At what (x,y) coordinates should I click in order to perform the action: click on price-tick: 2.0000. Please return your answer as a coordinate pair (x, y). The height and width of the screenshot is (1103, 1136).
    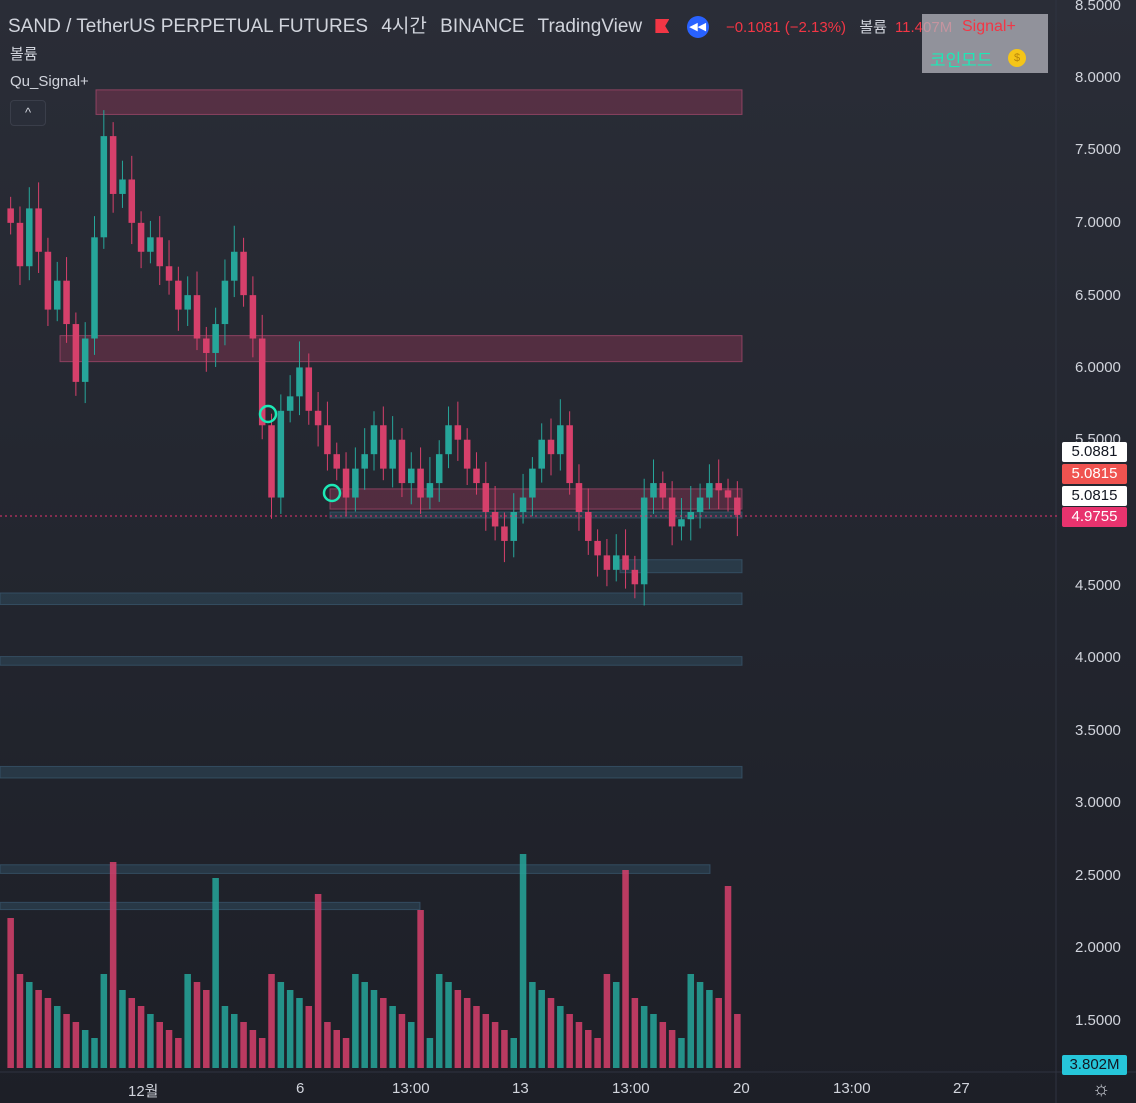
    Looking at the image, I should click on (1098, 947).